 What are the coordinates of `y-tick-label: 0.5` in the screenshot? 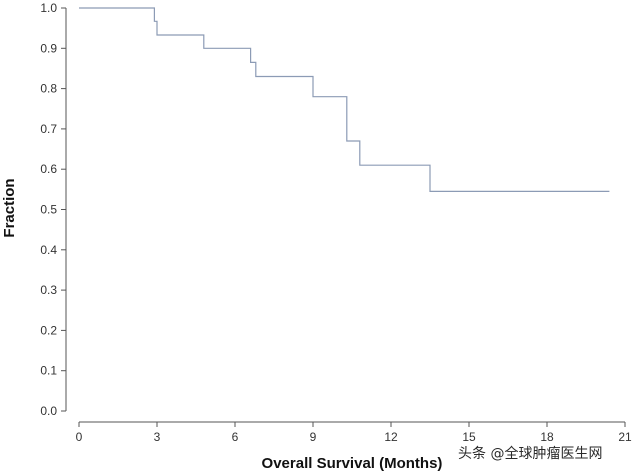 It's located at (48, 210).